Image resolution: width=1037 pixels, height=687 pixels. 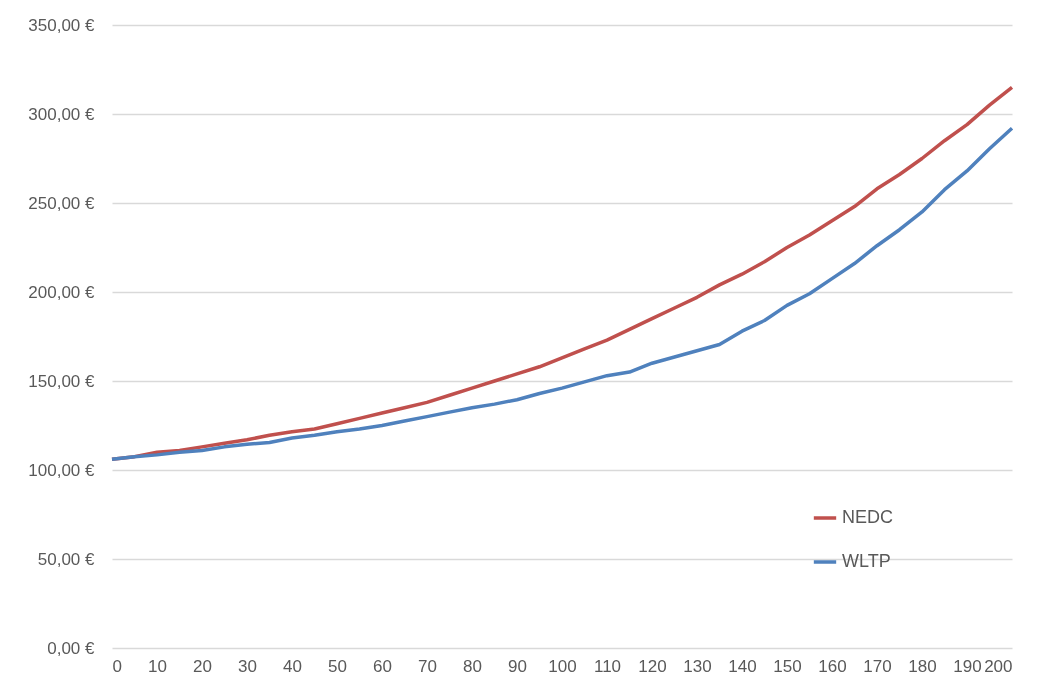 What do you see at coordinates (71, 648) in the screenshot?
I see `y-tick-label: 0,00 €` at bounding box center [71, 648].